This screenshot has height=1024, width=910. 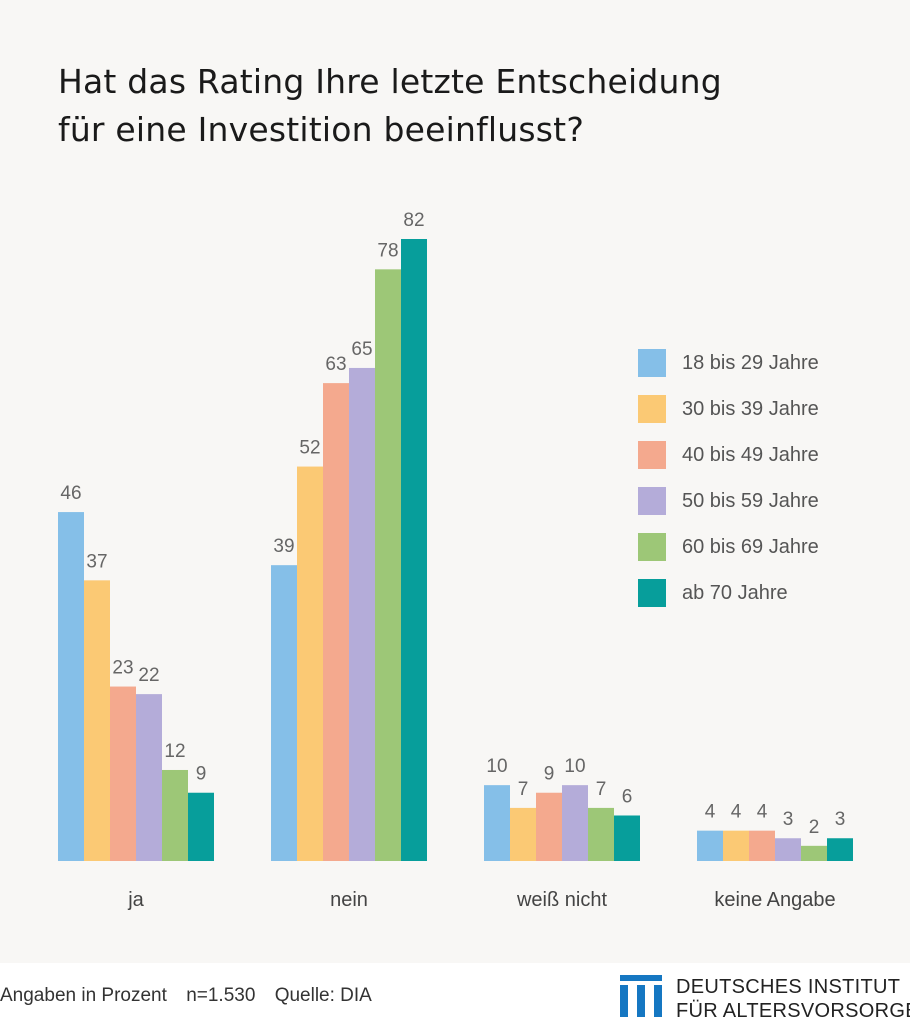 I want to click on legend-item: 40 bis 49 Jahre, so click(x=728, y=455).